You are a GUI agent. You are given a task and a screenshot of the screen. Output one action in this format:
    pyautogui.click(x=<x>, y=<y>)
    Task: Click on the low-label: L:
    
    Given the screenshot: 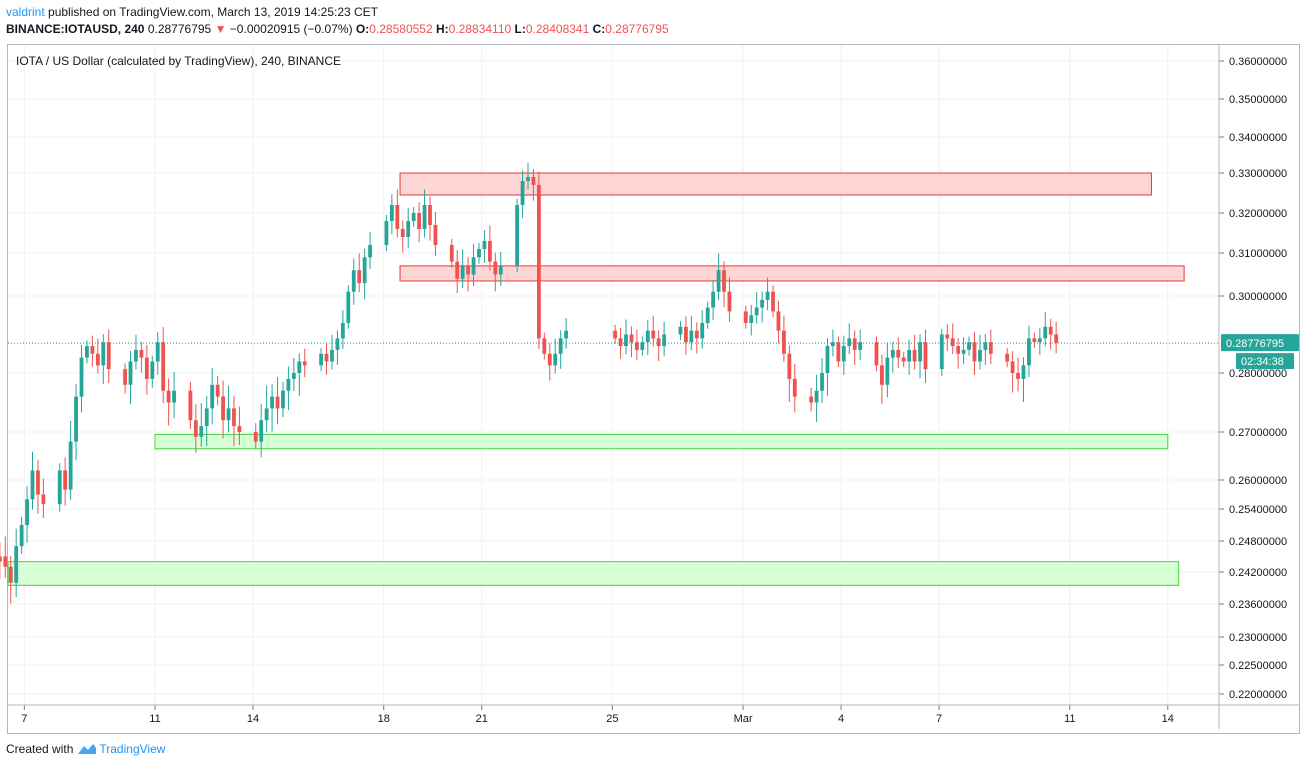 What is the action you would take?
    pyautogui.click(x=520, y=29)
    